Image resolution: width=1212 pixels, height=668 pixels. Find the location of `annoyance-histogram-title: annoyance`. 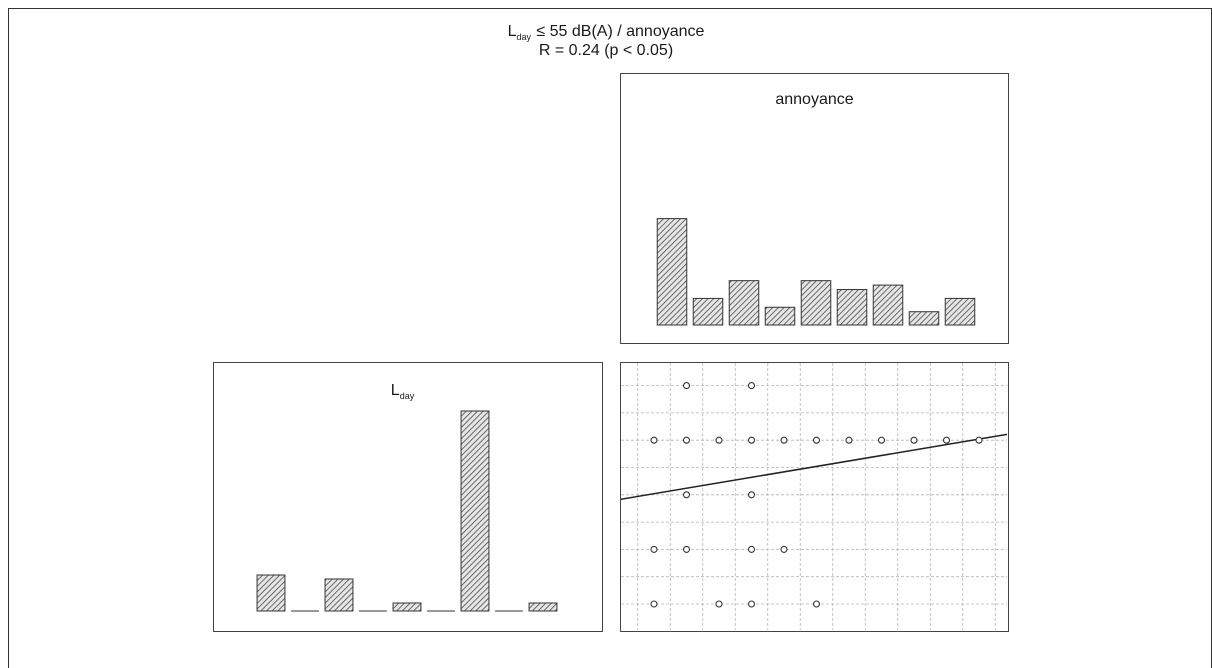

annoyance-histogram-title: annoyance is located at coordinates (814, 99).